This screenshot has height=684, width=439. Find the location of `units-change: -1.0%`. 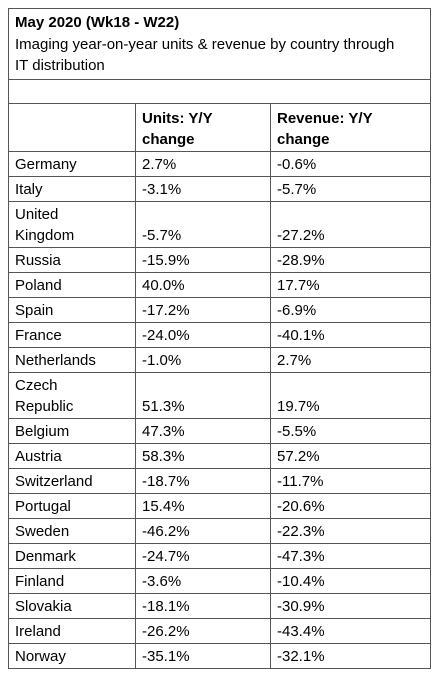

units-change: -1.0% is located at coordinates (203, 360).